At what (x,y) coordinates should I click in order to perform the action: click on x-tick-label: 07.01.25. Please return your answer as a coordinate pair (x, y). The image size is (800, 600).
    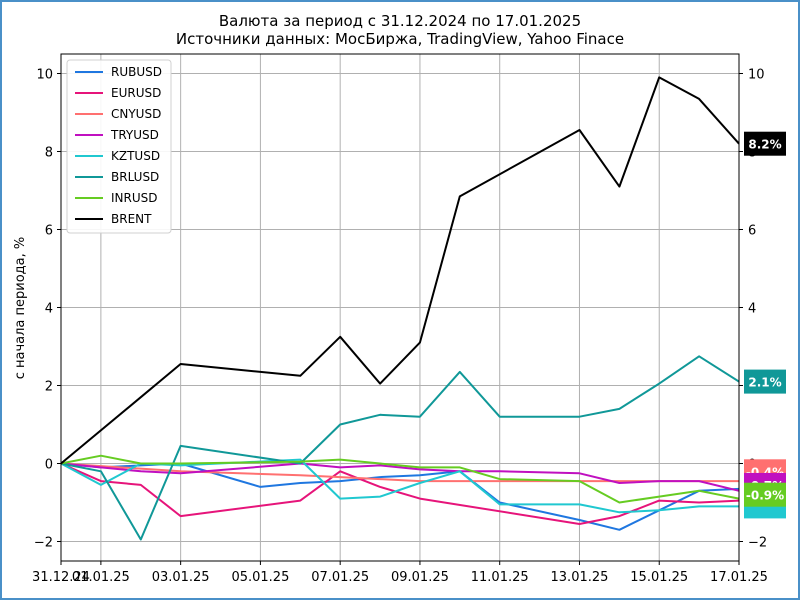
    Looking at the image, I should click on (340, 577).